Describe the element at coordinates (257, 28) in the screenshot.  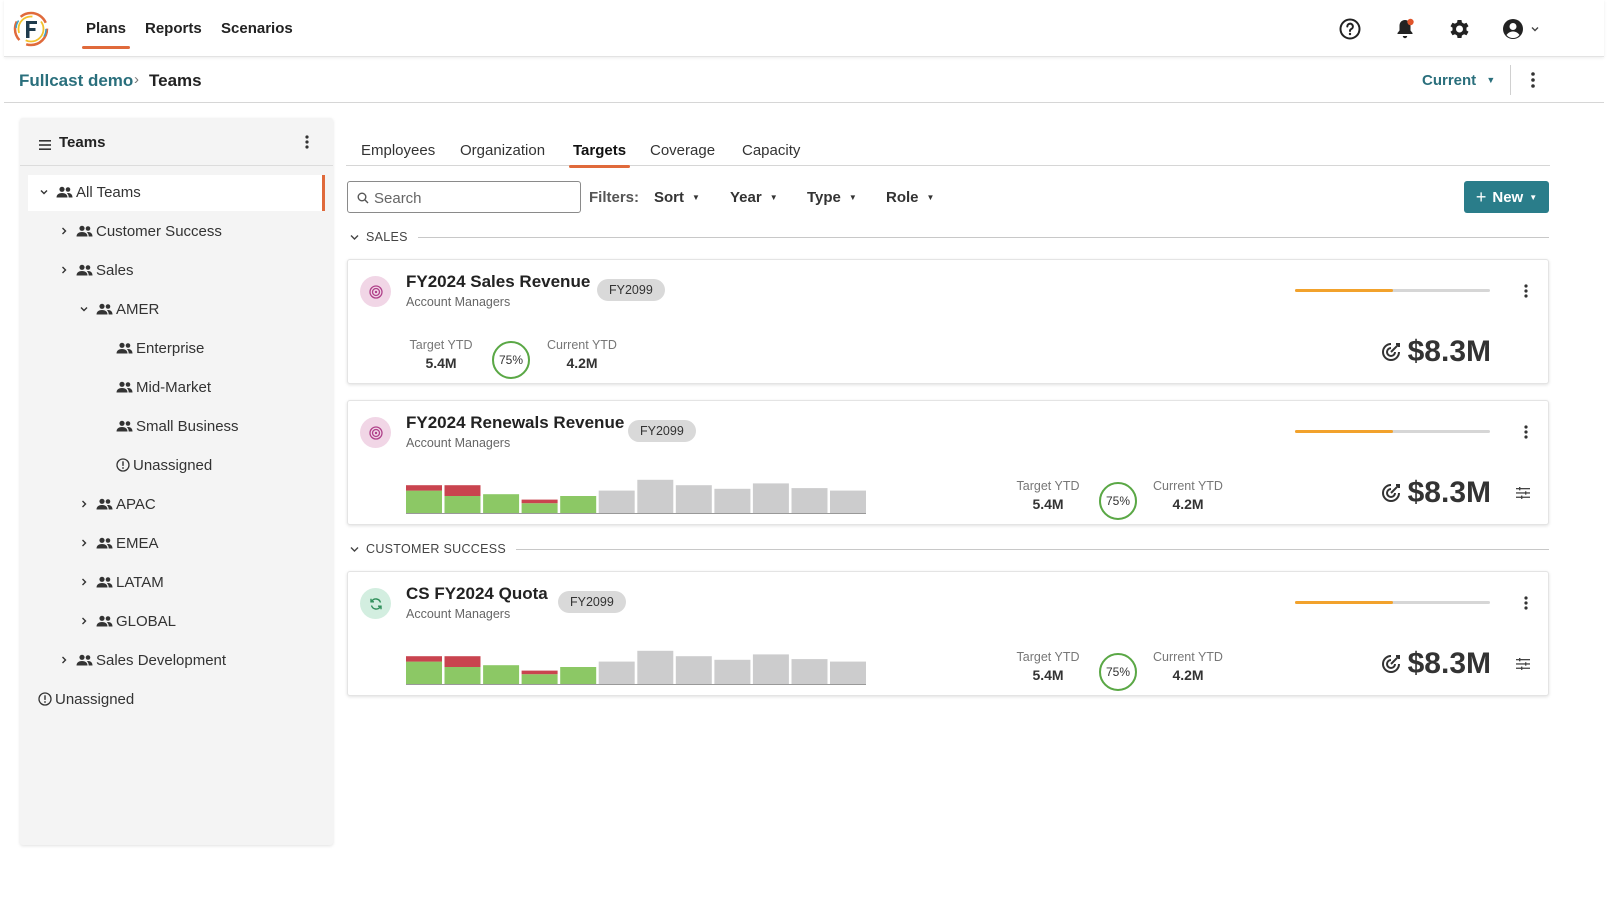
I see `nav-tab-scenarios: Scenarios` at that location.